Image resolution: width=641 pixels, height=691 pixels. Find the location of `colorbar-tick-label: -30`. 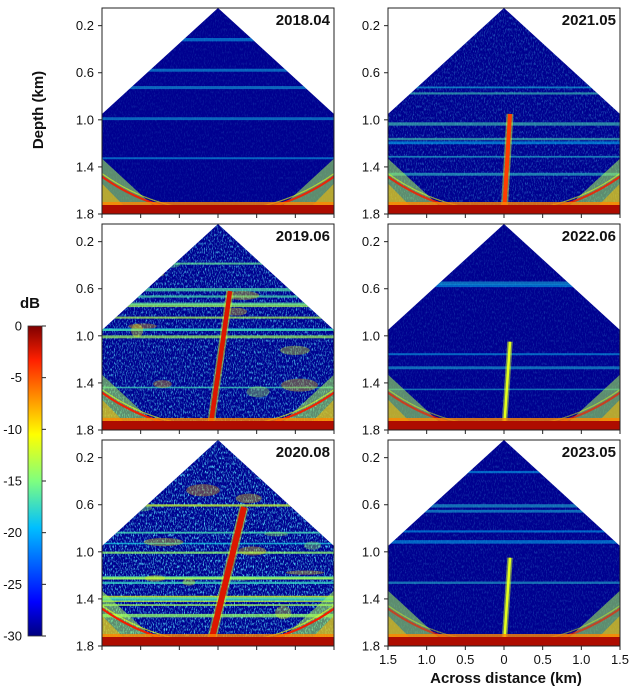

colorbar-tick-label: -30 is located at coordinates (12, 636).